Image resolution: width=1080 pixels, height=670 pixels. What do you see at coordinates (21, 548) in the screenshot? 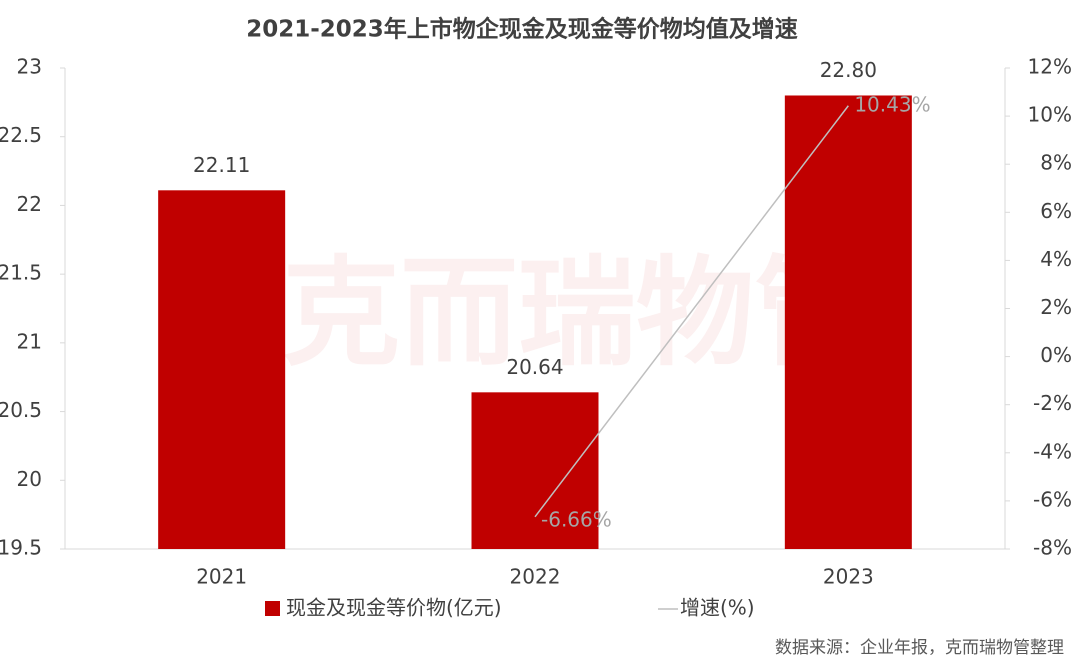
I see `y-tick-label: 19.5` at bounding box center [21, 548].